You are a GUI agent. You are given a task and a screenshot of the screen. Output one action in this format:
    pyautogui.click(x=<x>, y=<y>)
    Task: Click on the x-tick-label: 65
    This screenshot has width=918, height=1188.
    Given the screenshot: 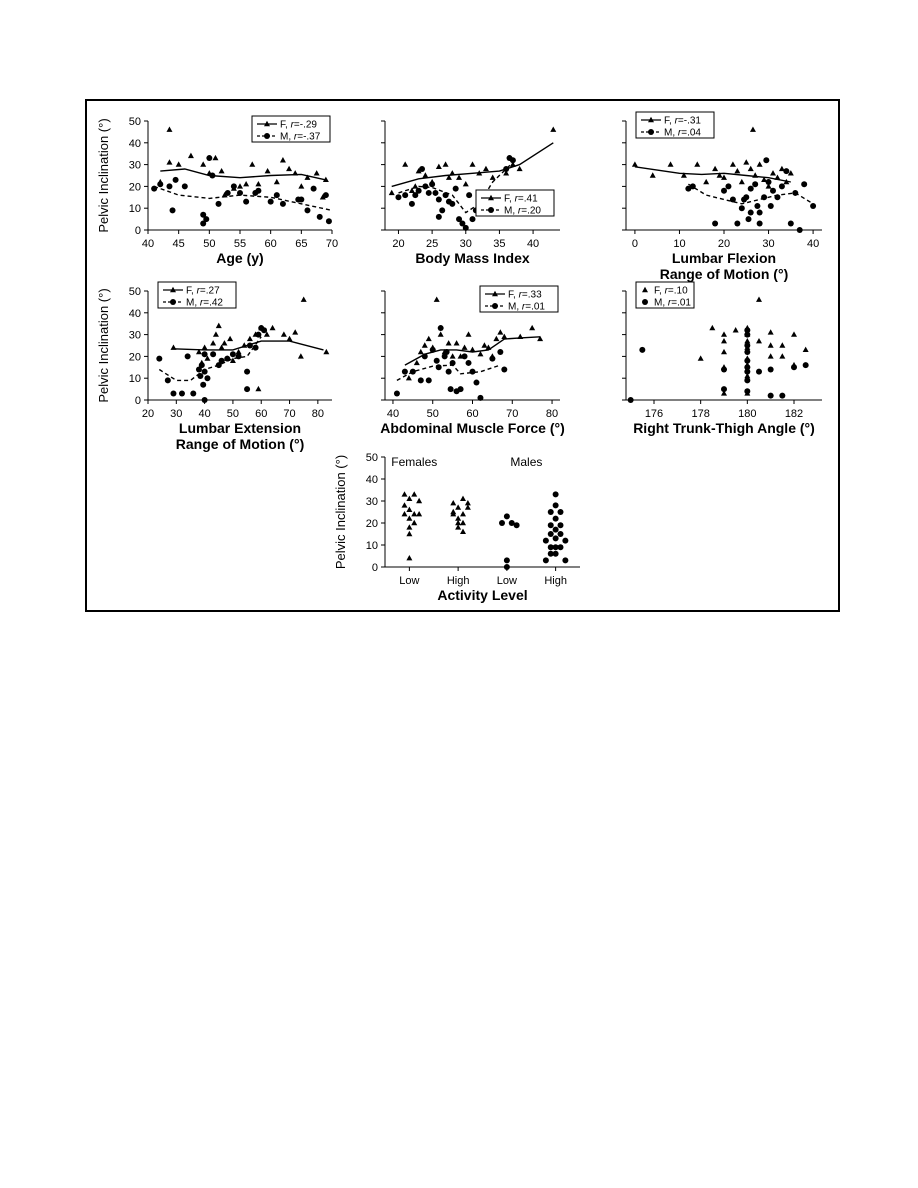 What is the action you would take?
    pyautogui.click(x=301, y=244)
    